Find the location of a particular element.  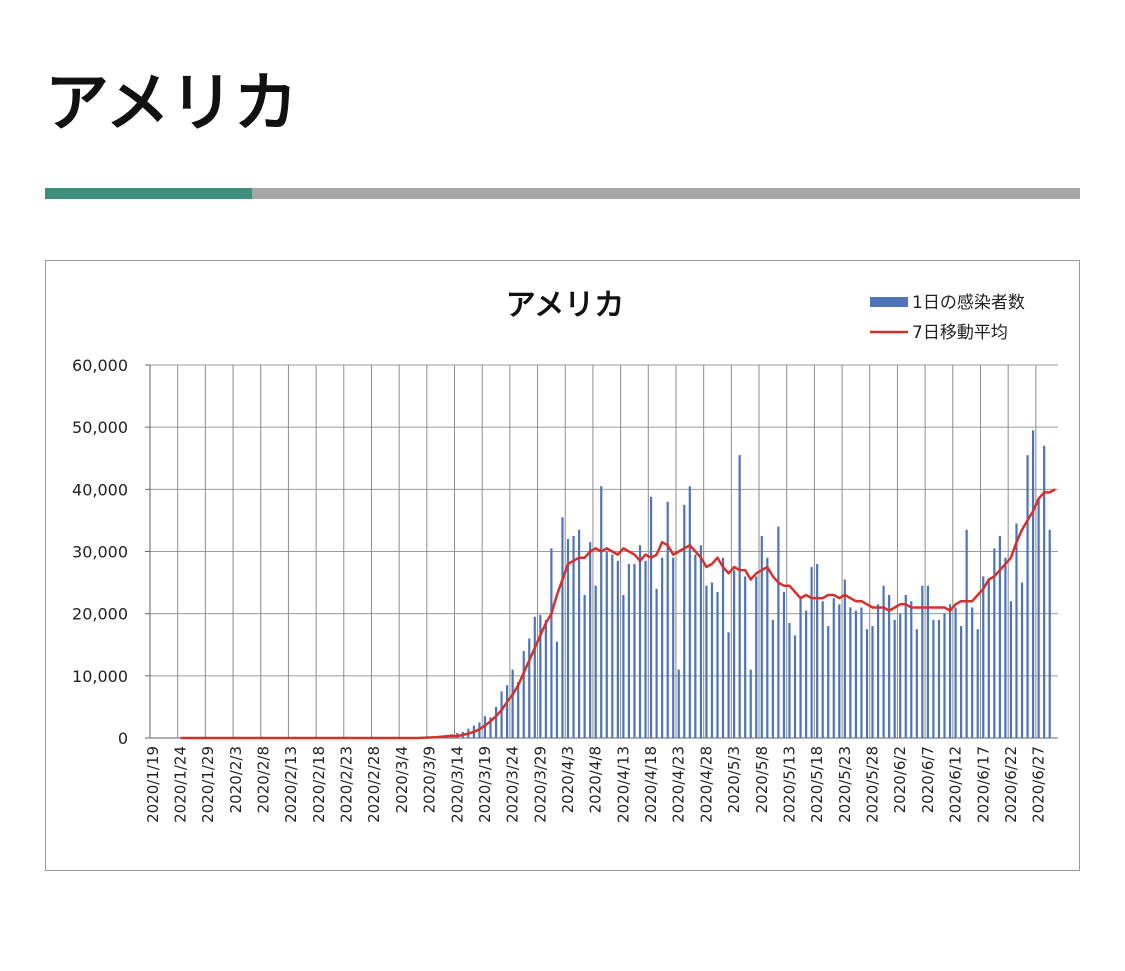

y-tick-label: 50,000 is located at coordinates (100, 427).